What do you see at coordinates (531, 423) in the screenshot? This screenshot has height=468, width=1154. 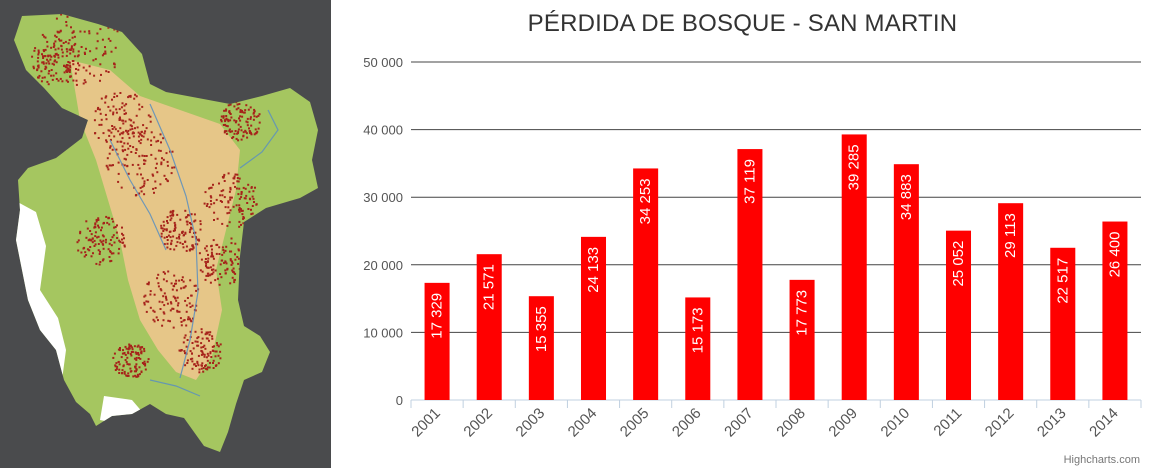 I see `x-tick-label-2003: 2003` at bounding box center [531, 423].